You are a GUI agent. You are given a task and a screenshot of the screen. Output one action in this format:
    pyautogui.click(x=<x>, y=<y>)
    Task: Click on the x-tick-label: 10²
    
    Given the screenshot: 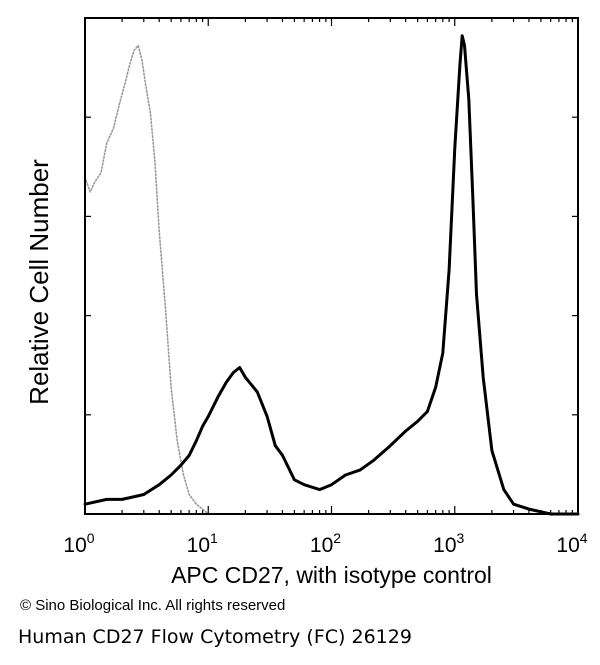 What is the action you would take?
    pyautogui.click(x=325, y=543)
    